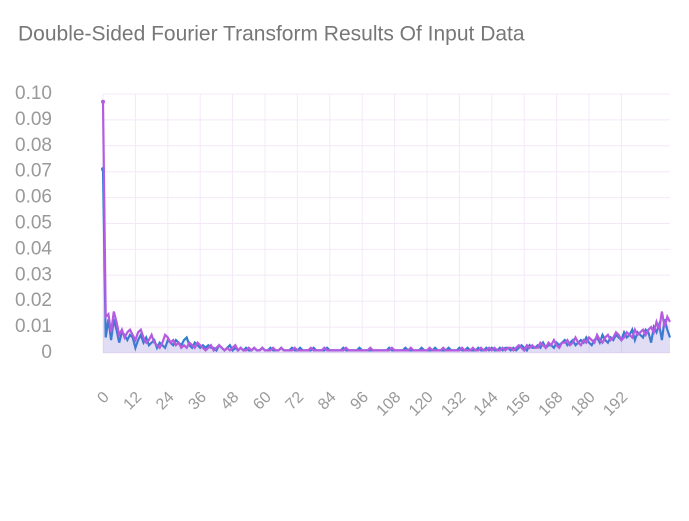 Image resolution: width=689 pixels, height=521 pixels. Describe the element at coordinates (33, 93) in the screenshot. I see `y-tick-label: 0.10` at that location.